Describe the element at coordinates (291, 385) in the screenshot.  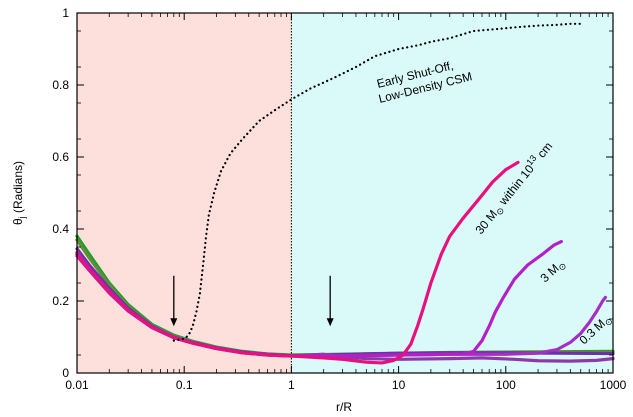
I see `x-tick-label-2: 1` at that location.